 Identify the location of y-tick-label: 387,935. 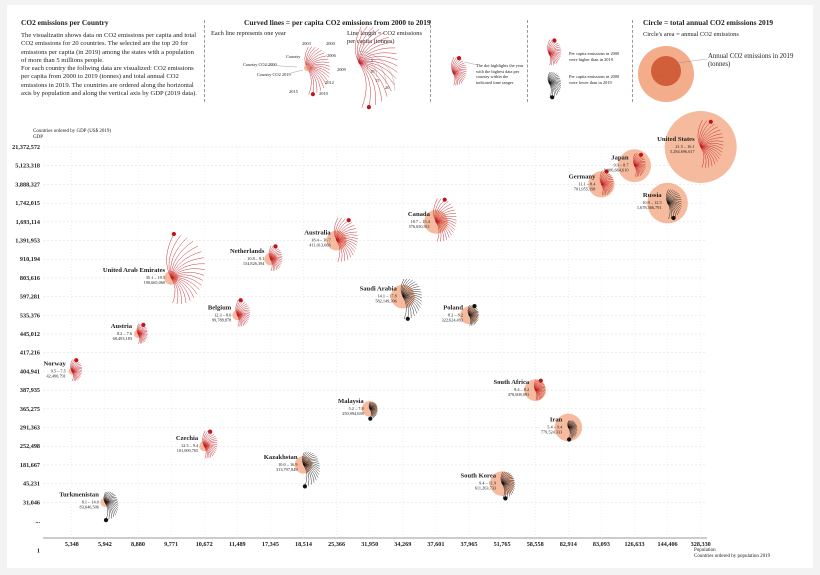
(30, 390).